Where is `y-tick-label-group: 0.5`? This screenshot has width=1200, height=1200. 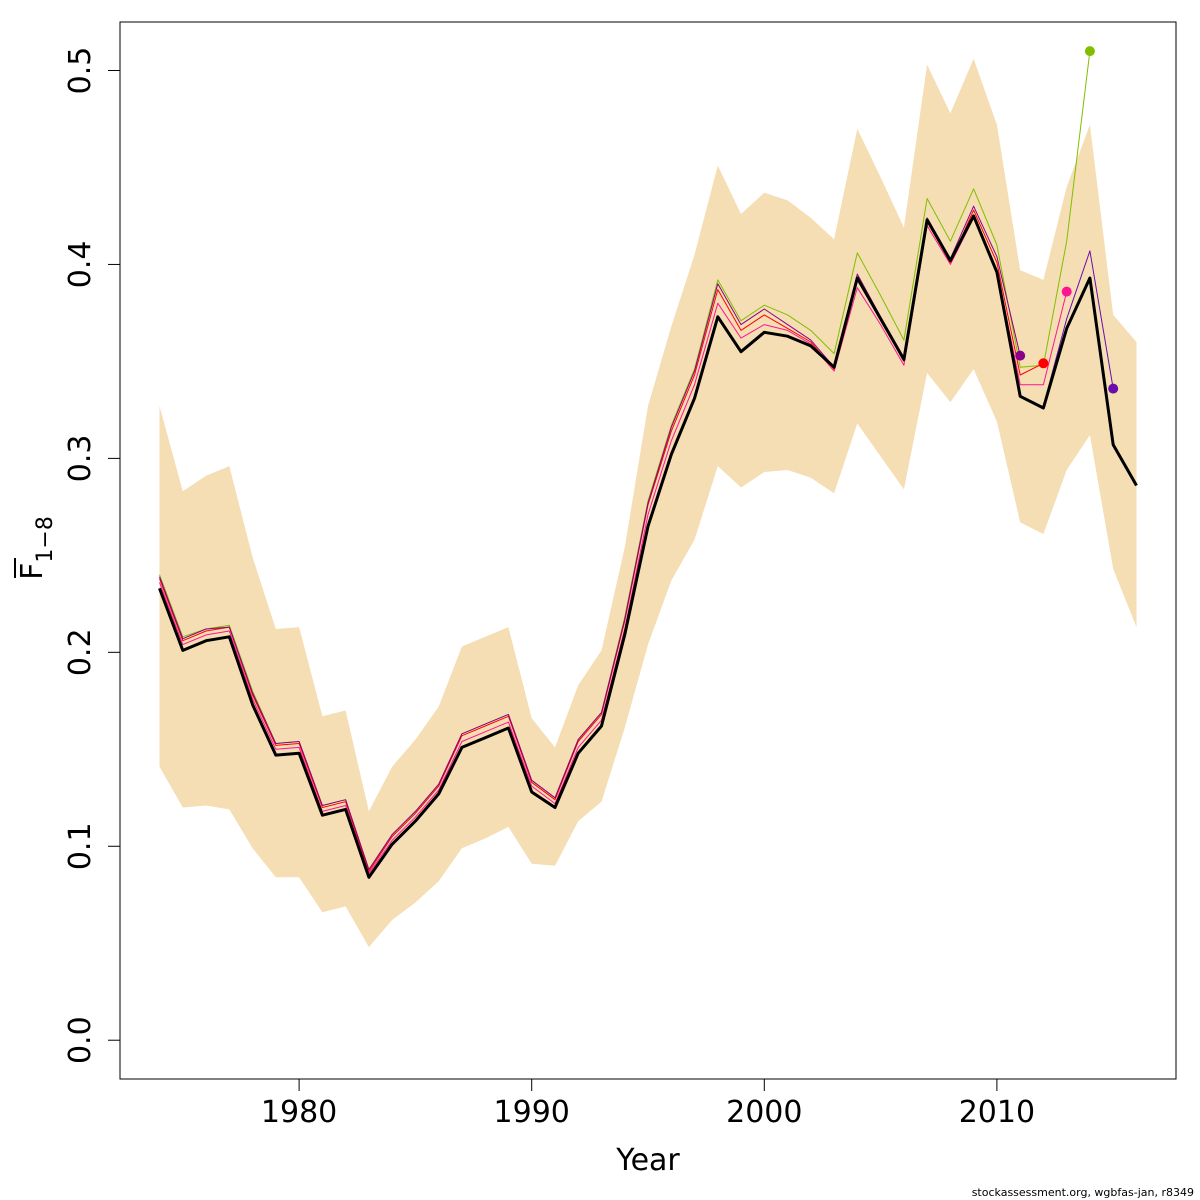 y-tick-label-group: 0.5 is located at coordinates (80, 71).